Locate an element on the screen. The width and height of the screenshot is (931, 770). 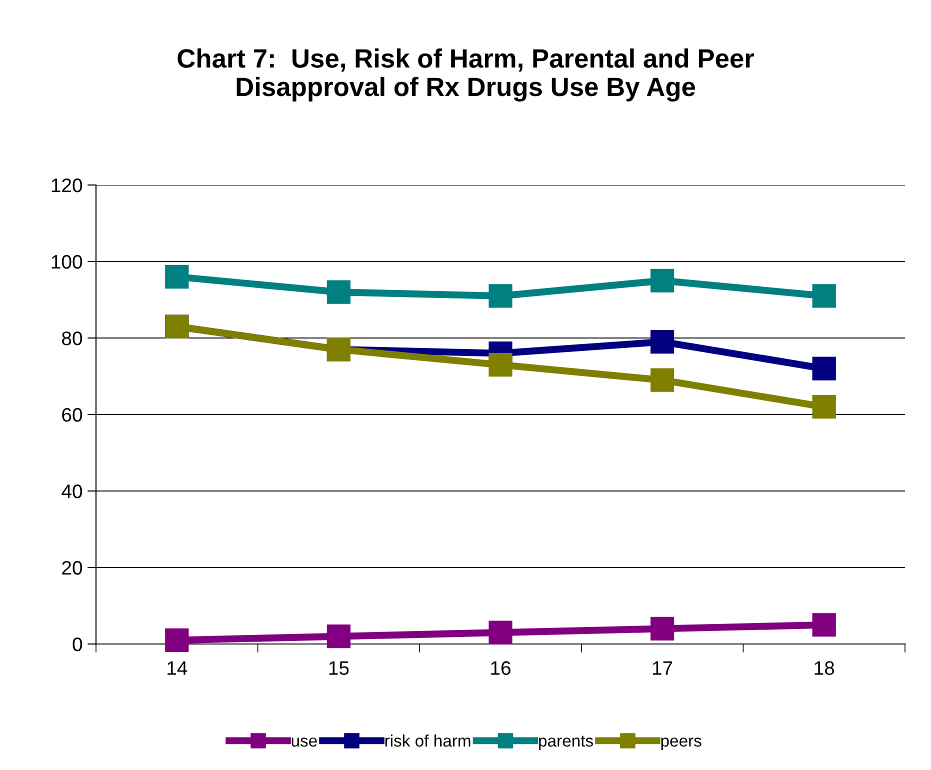
x-tick-label: 18 is located at coordinates (824, 668).